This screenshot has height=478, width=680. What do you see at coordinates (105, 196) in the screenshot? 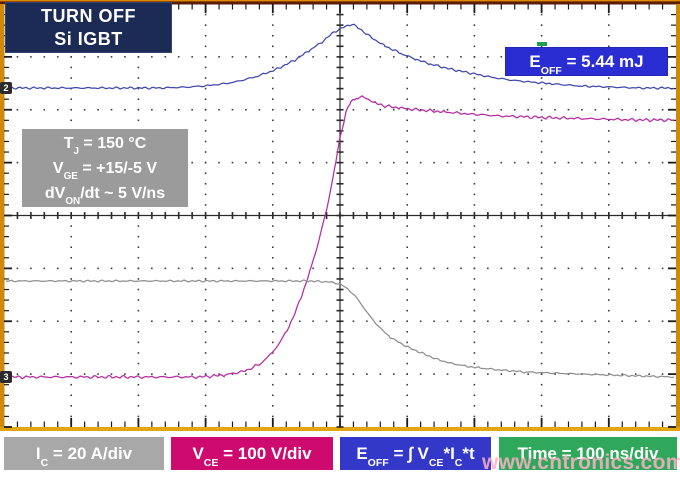
I see `condition-dvdt: dVON/dt ~ 5 V/ns` at bounding box center [105, 196].